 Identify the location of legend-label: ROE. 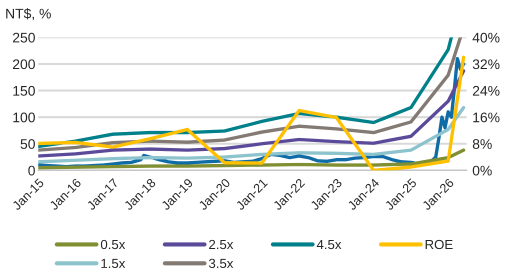
(439, 245).